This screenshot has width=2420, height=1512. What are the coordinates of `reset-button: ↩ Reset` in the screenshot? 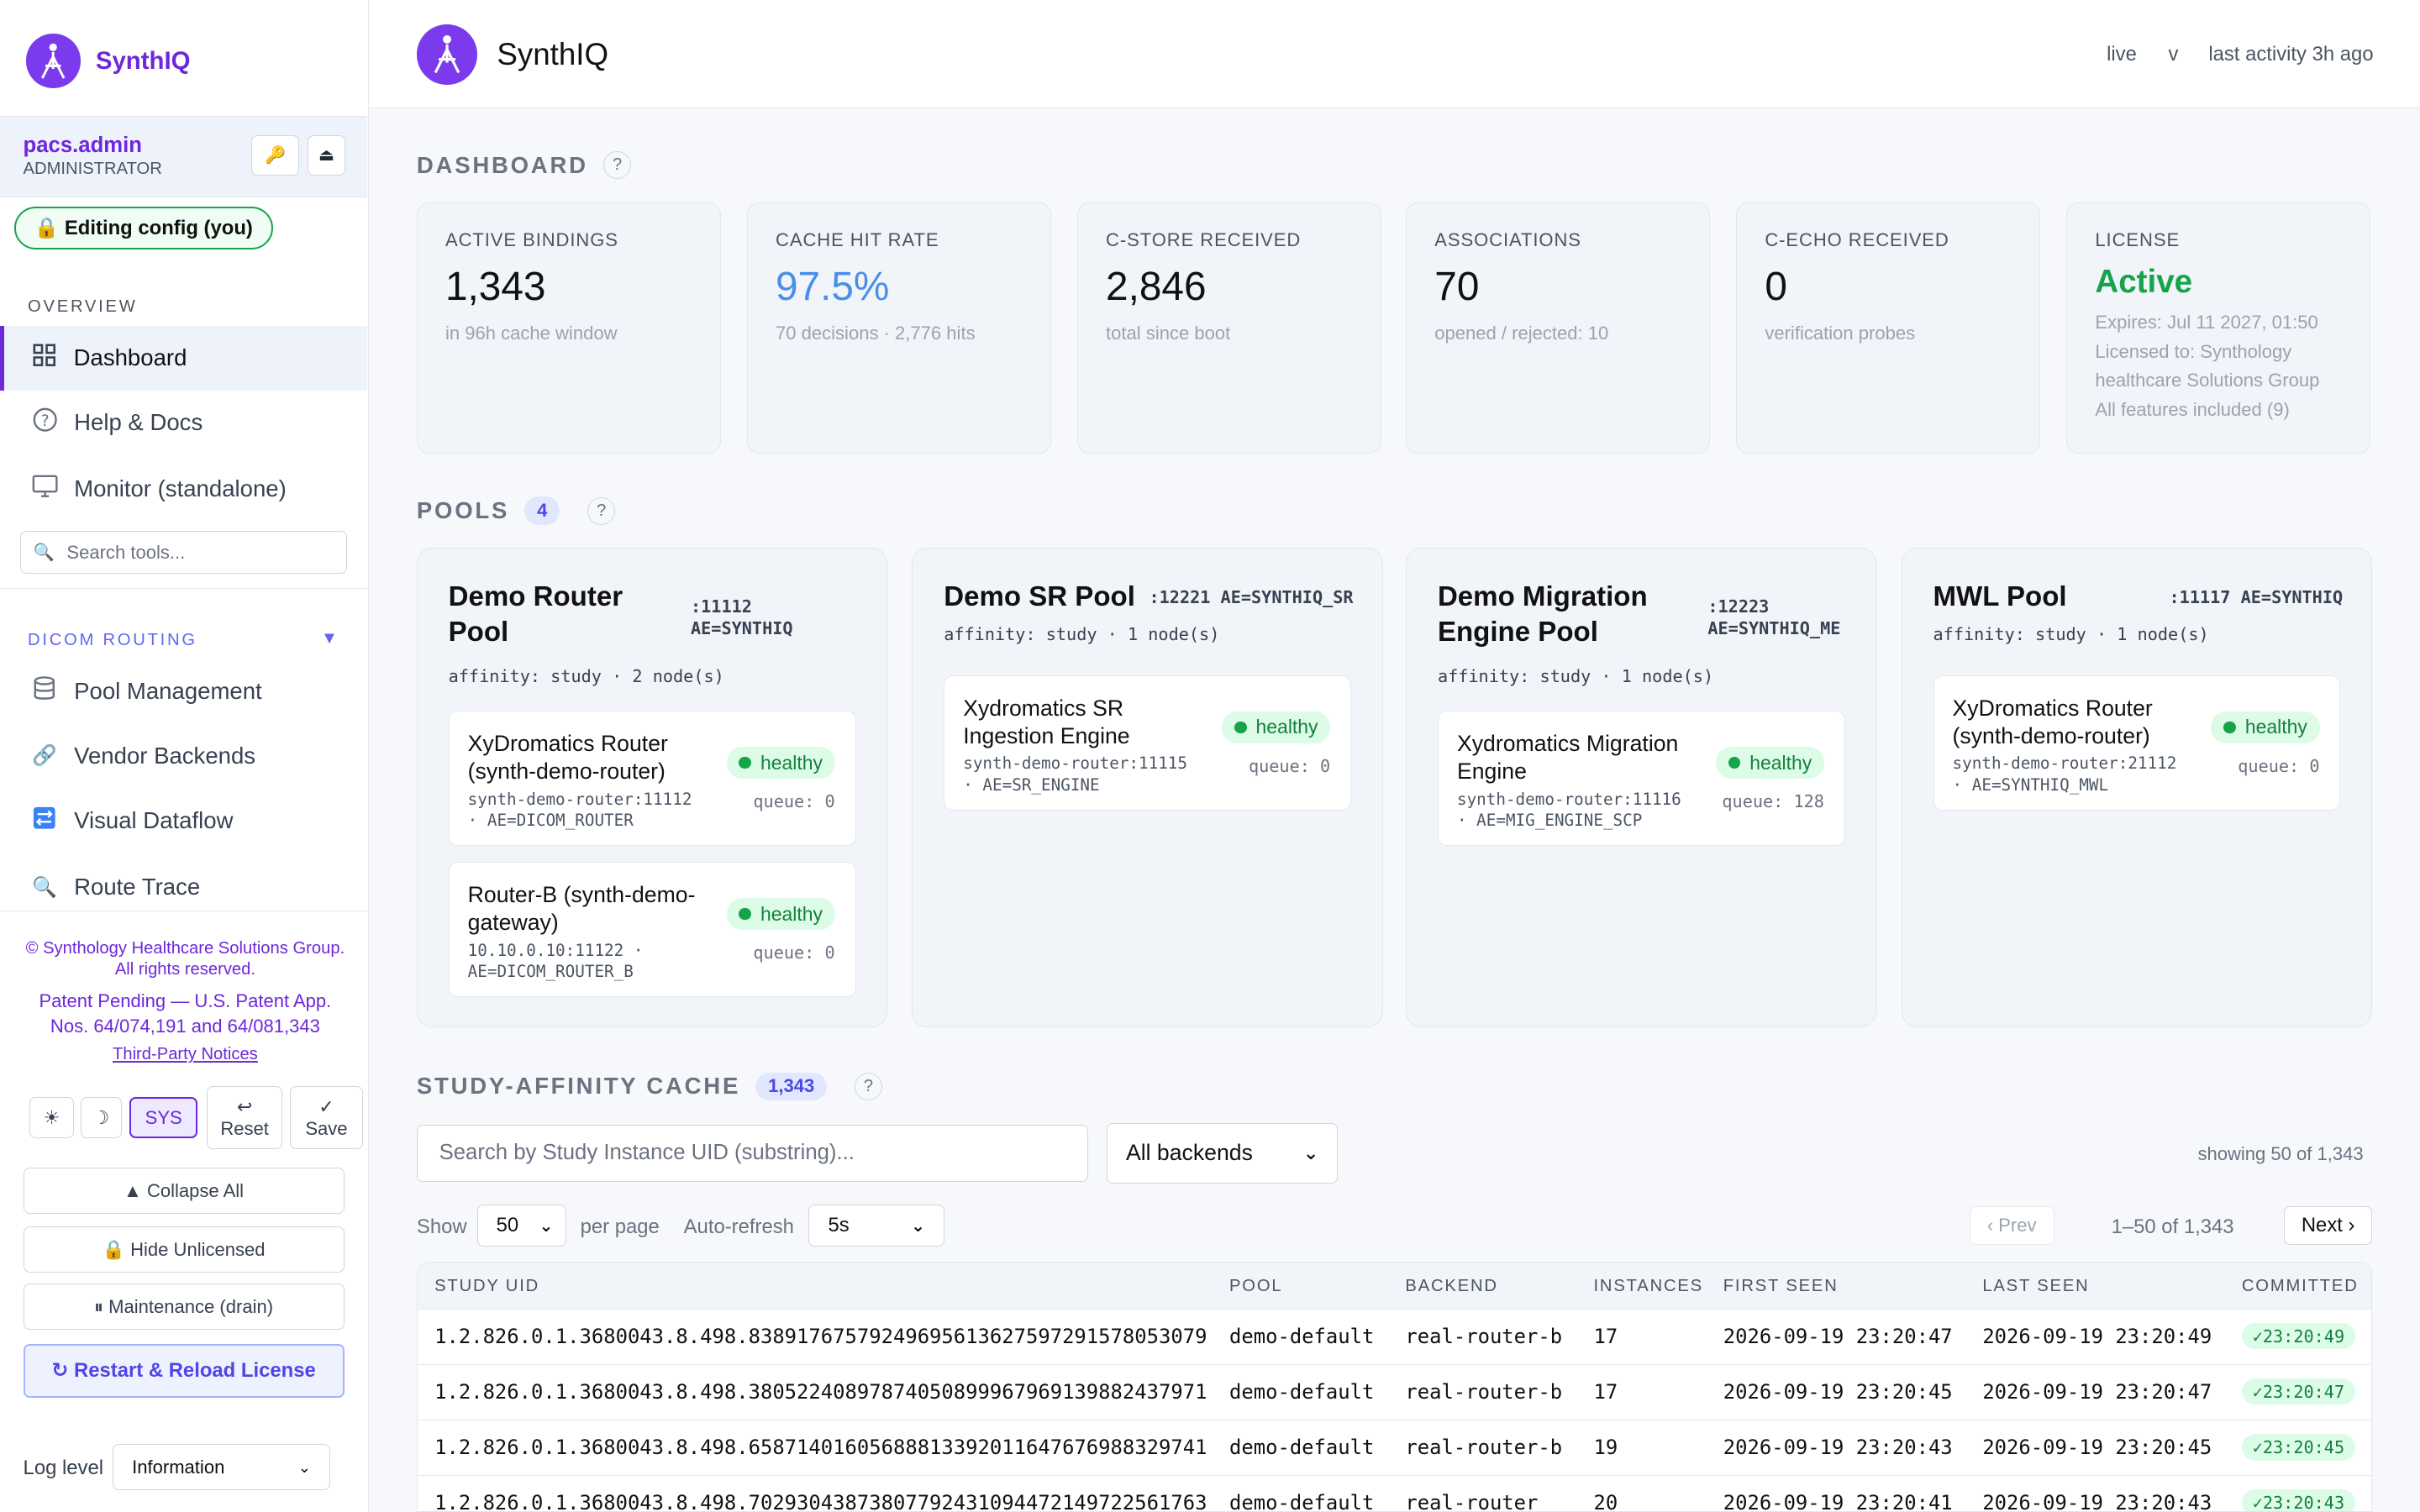 It's located at (245, 1118).